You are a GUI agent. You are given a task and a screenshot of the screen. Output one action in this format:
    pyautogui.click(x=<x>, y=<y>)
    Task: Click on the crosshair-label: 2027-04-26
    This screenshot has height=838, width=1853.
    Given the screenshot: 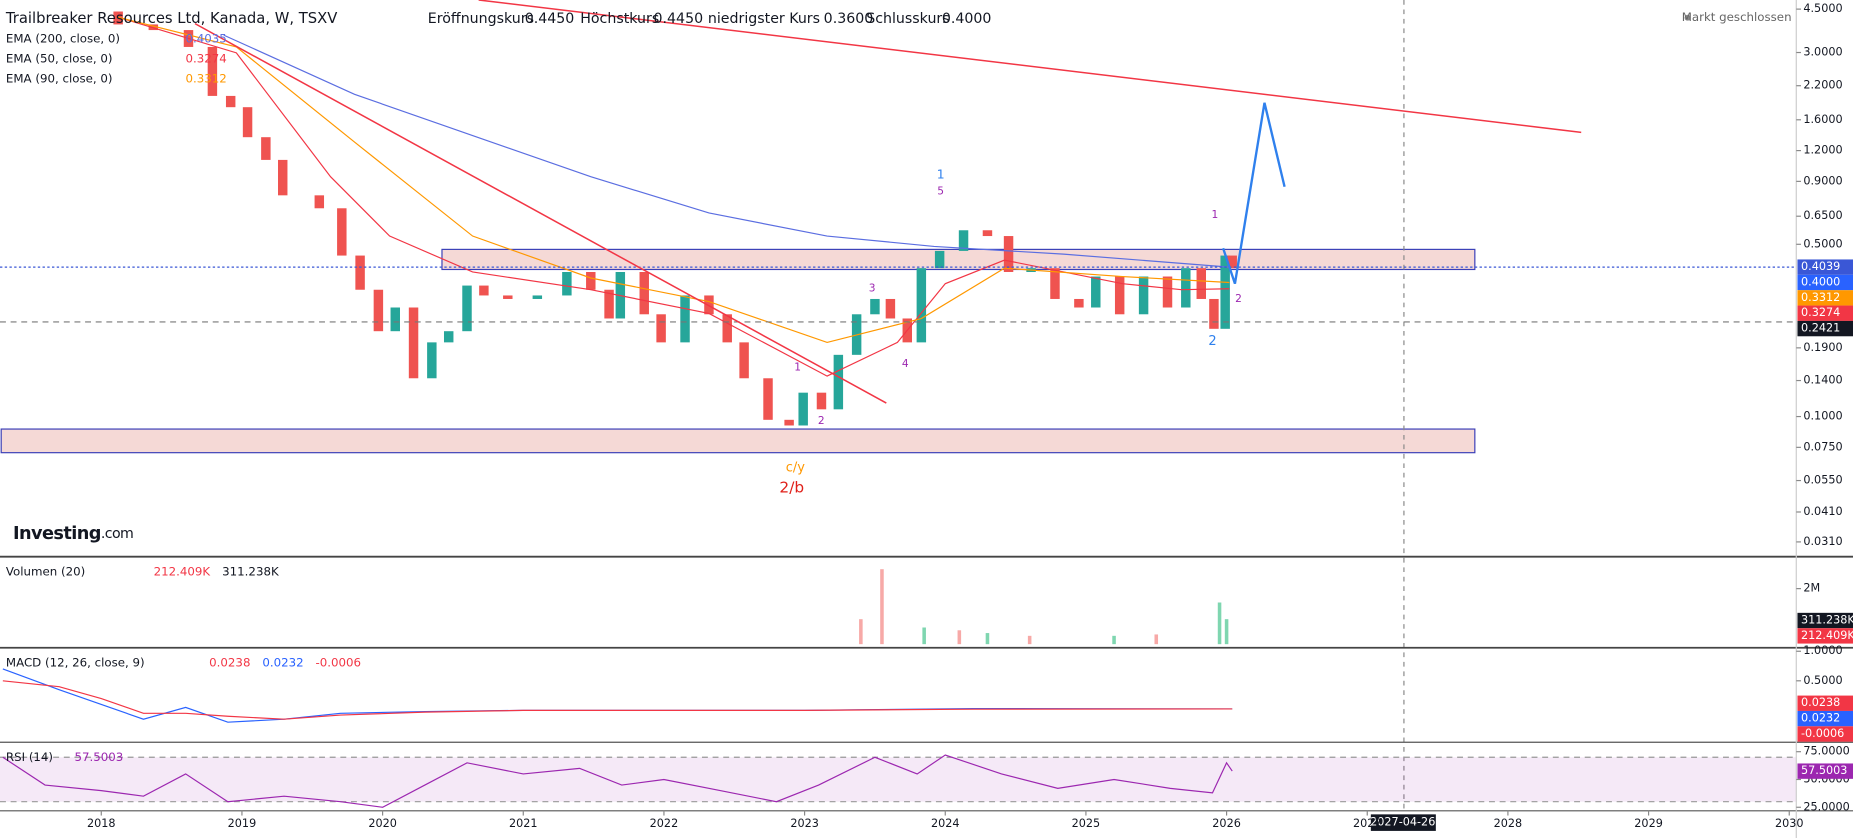 What is the action you would take?
    pyautogui.click(x=1402, y=822)
    